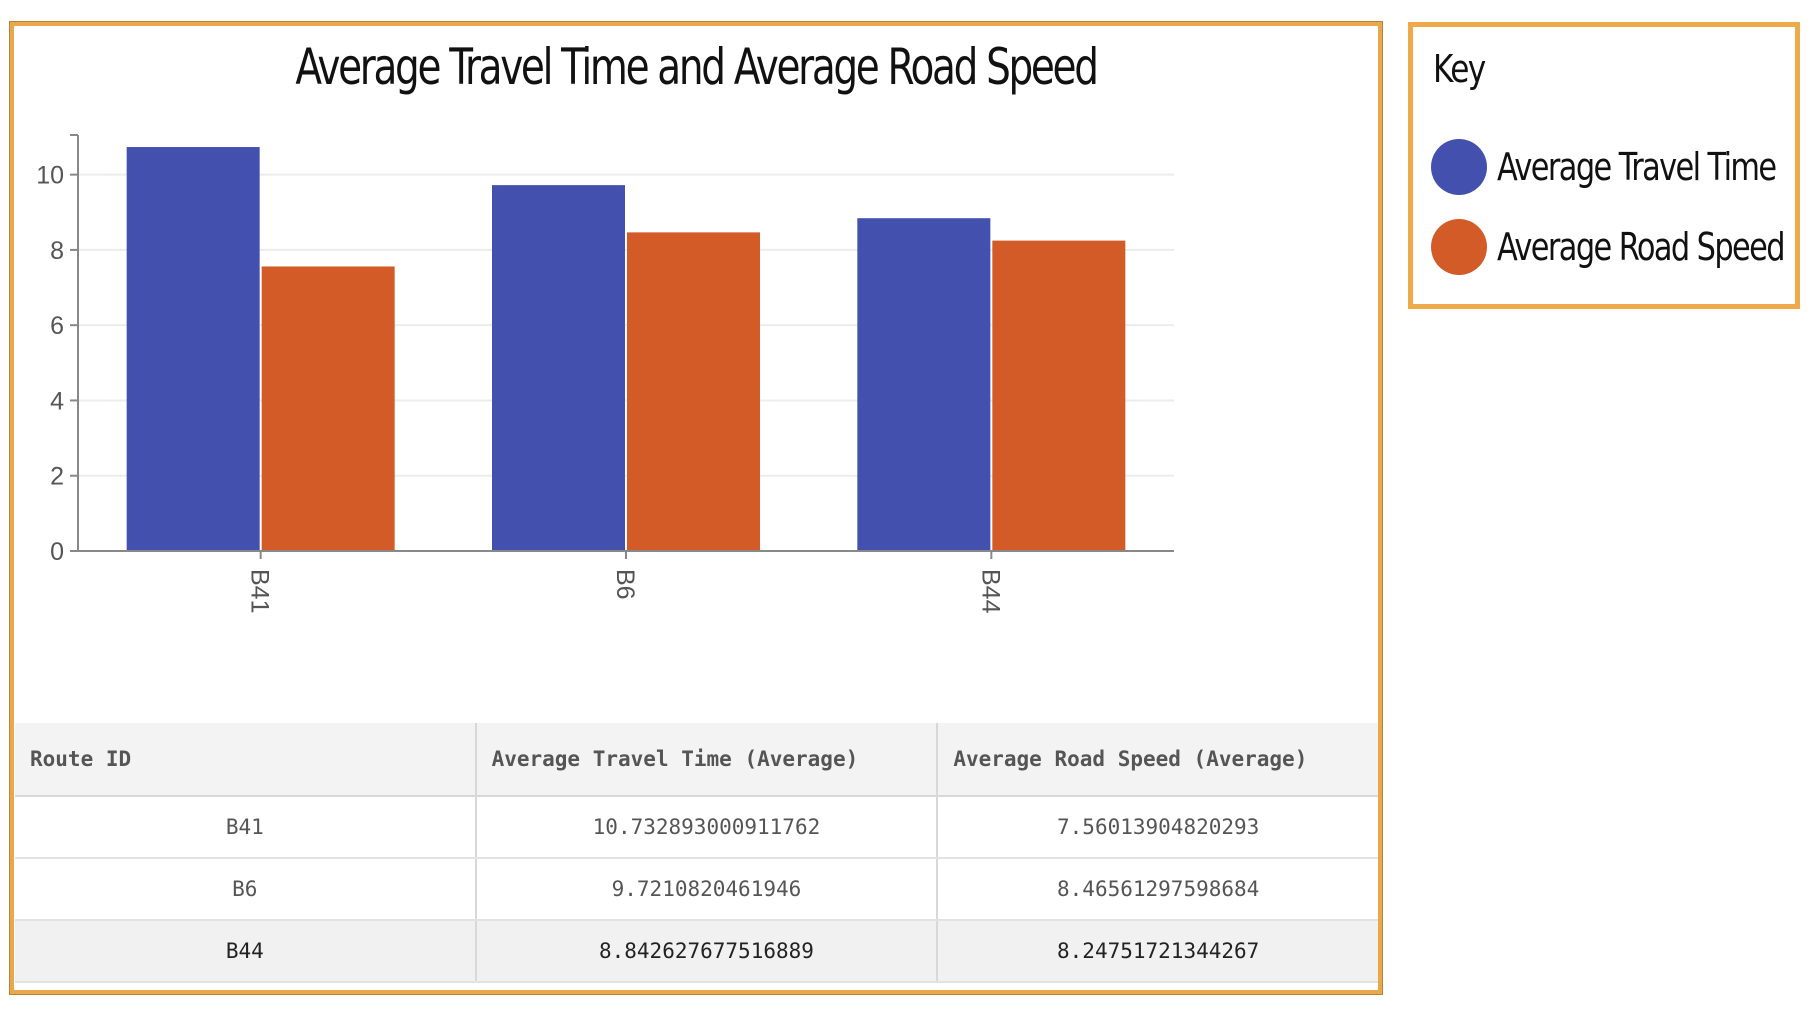  What do you see at coordinates (57, 326) in the screenshot?
I see `y-tick-label: 6` at bounding box center [57, 326].